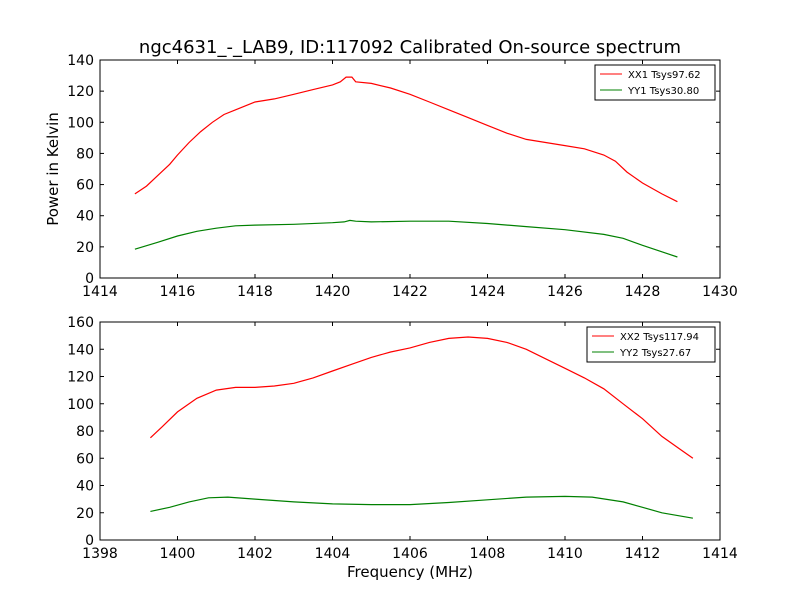 The height and width of the screenshot is (600, 800). I want to click on lower-y-tick-label-7: 140, so click(80, 350).